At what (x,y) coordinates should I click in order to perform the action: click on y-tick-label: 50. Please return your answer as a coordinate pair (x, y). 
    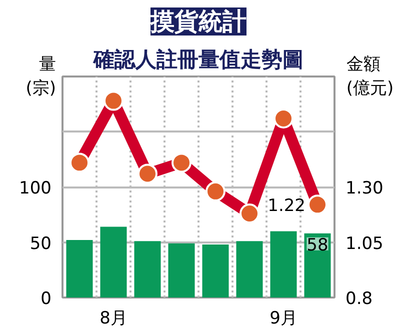
    Looking at the image, I should click on (41, 244).